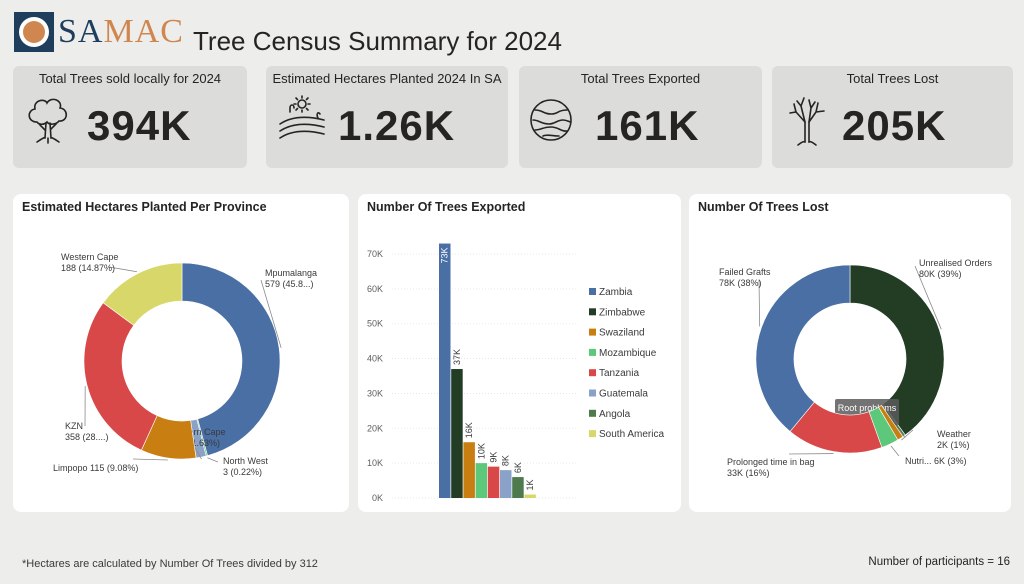  I want to click on samac-logo: SAMAC, so click(99, 32).